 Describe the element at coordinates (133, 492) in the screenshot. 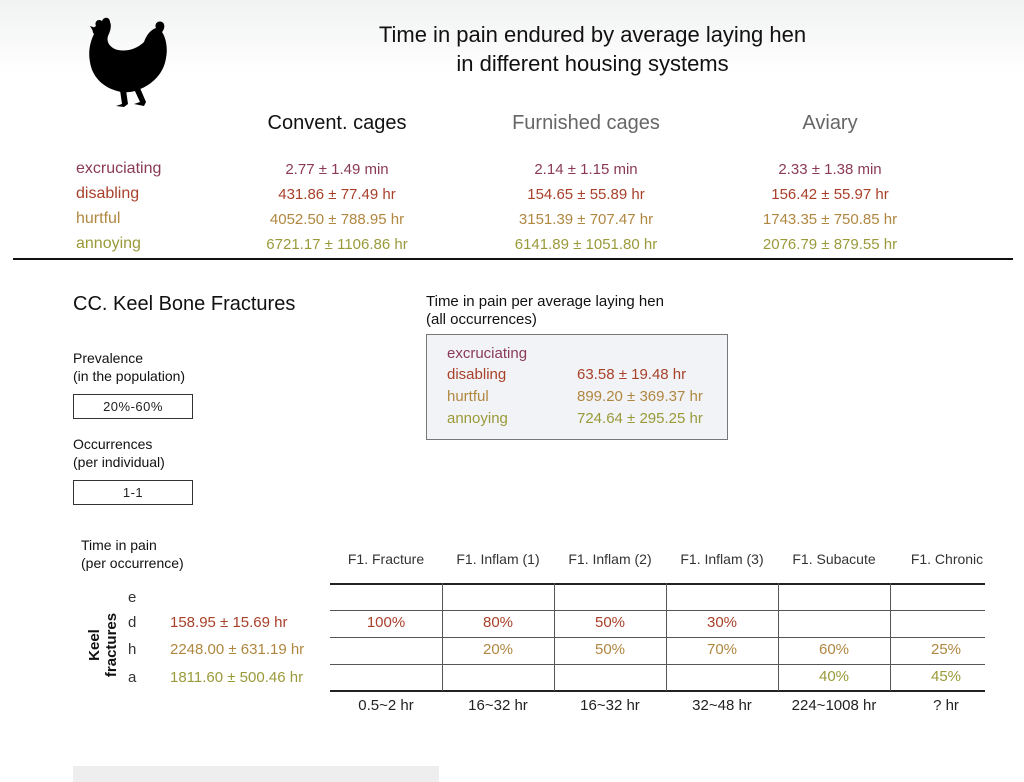

I see `occurrences-value-box: 1-1` at that location.